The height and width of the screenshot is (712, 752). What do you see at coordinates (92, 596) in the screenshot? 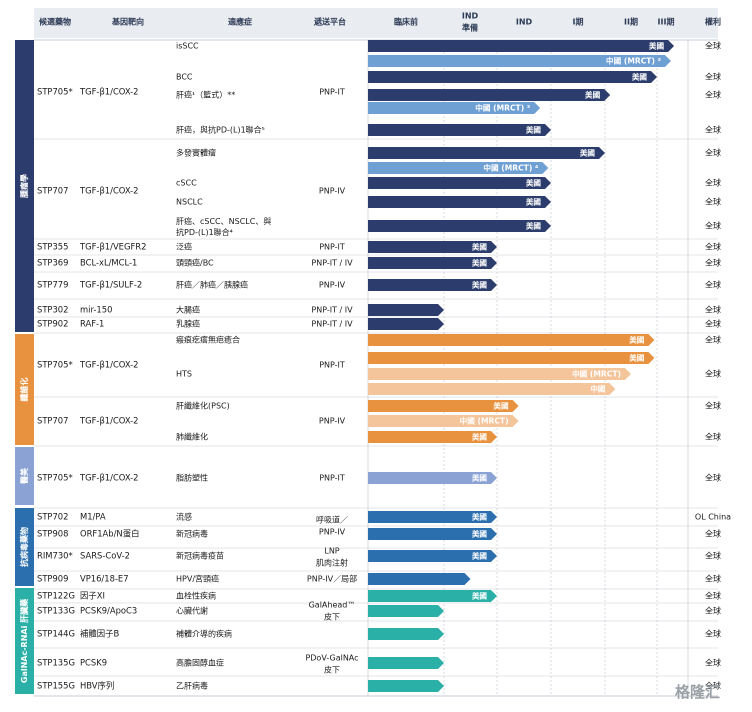
I see `target-gene: 因子XI` at bounding box center [92, 596].